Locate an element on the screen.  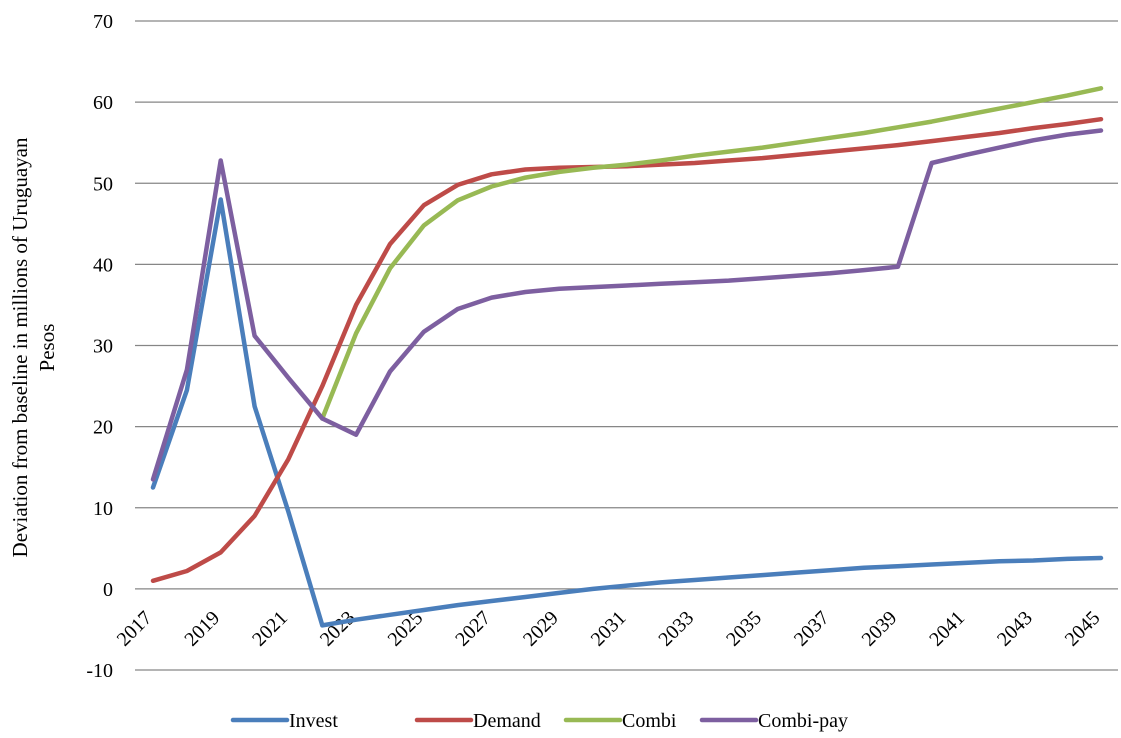
legend-label: Combi is located at coordinates (649, 721).